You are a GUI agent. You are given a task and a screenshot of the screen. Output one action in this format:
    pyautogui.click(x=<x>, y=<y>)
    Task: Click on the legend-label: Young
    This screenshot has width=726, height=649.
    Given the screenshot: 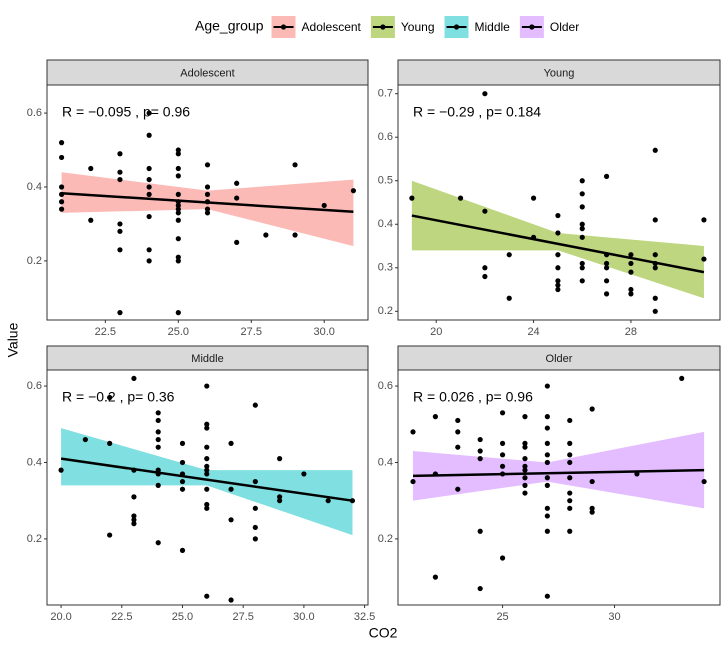 What is the action you would take?
    pyautogui.click(x=418, y=27)
    